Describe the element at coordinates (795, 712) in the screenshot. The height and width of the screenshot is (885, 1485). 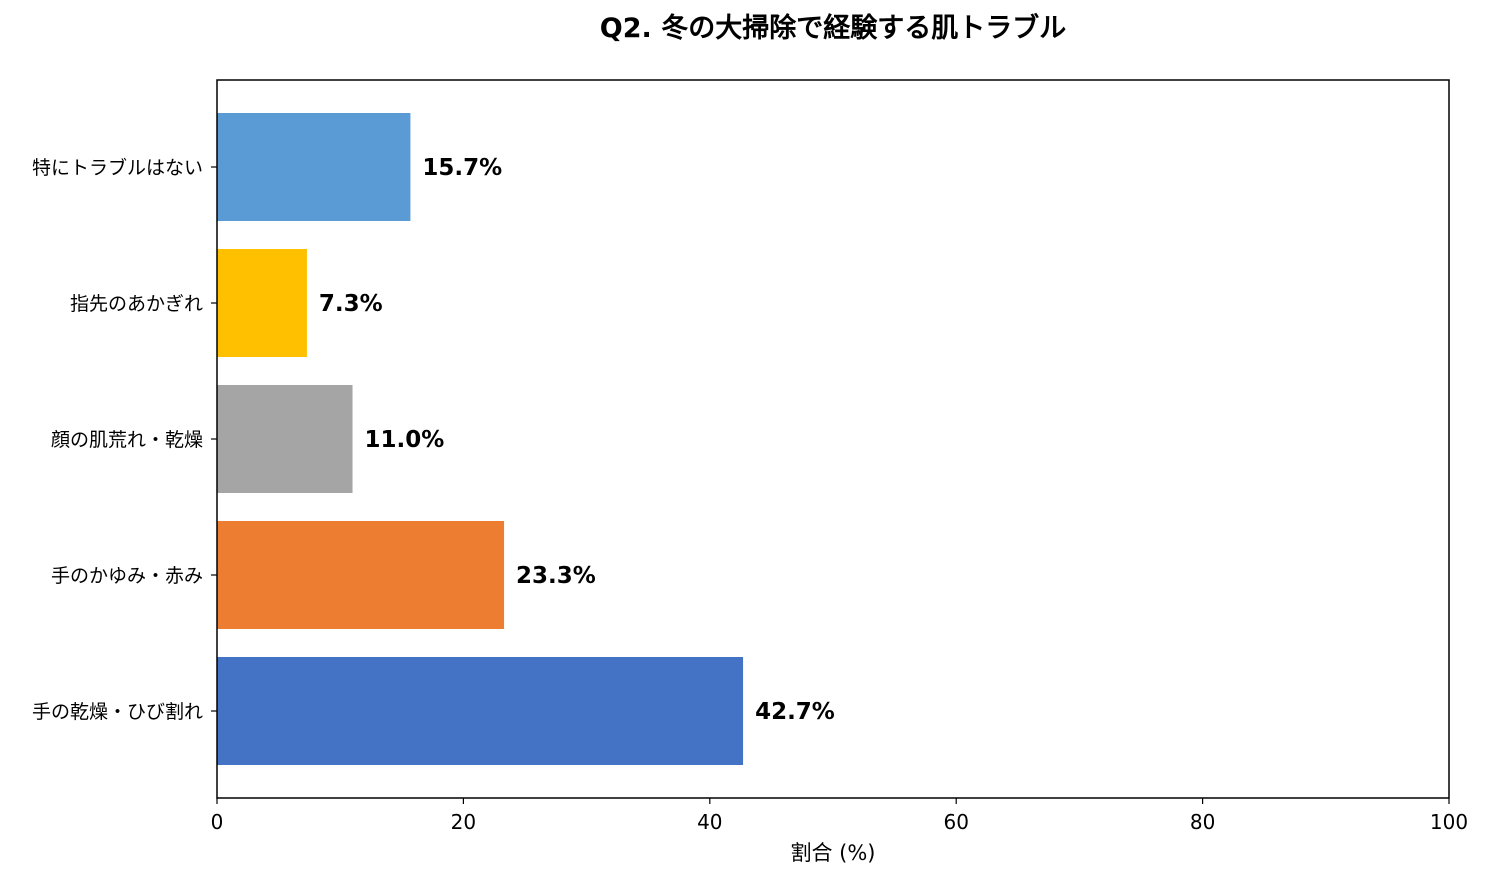
I see `data-label: 42.7%` at that location.